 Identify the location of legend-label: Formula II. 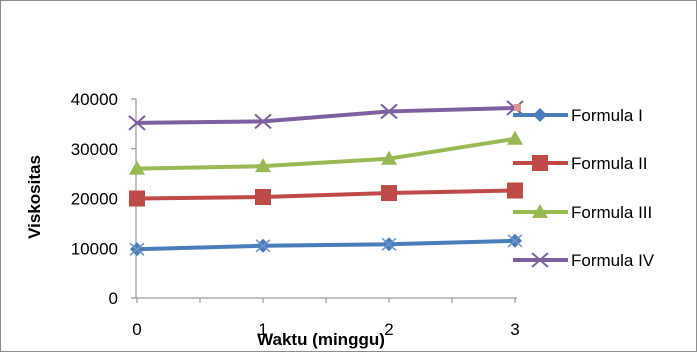
(609, 163).